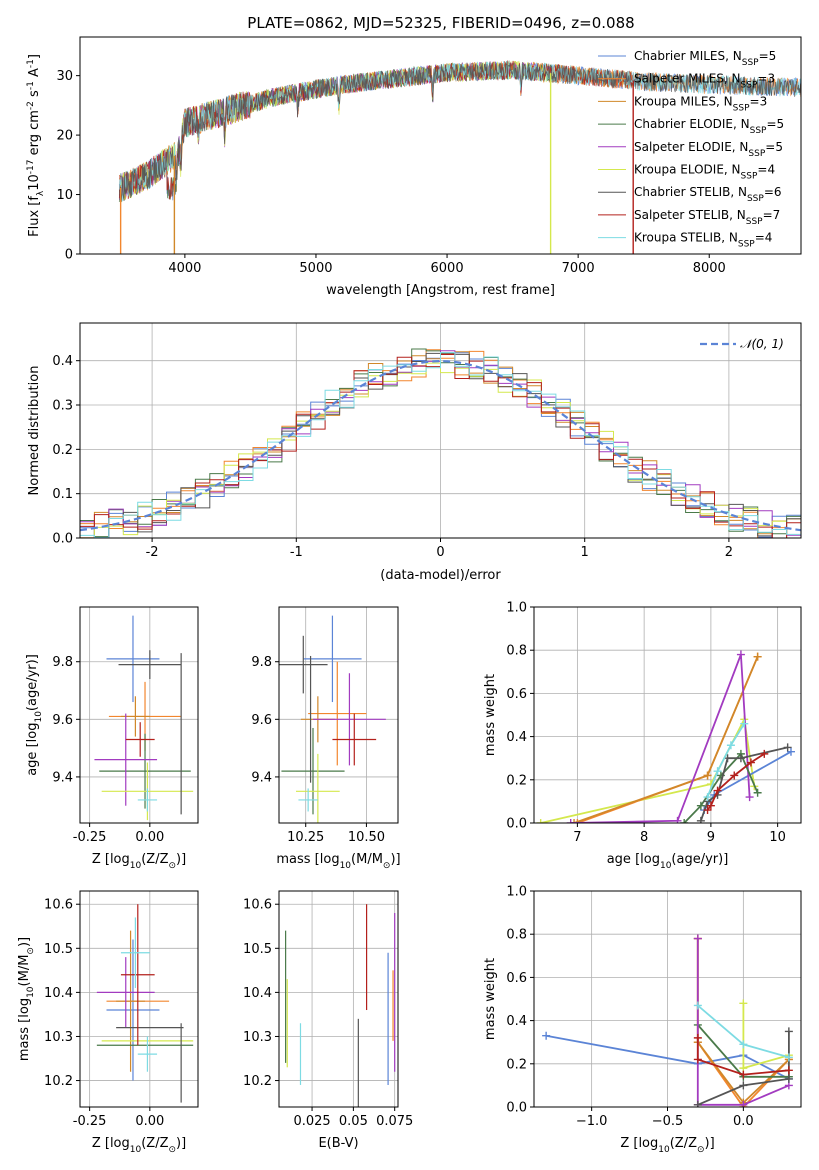  I want to click on x-tick-label: -1, so click(296, 552).